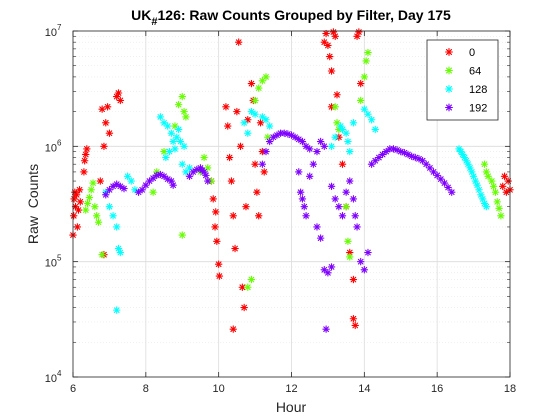  What do you see at coordinates (141, 15) in the screenshot?
I see `title-prefix: UK` at bounding box center [141, 15].